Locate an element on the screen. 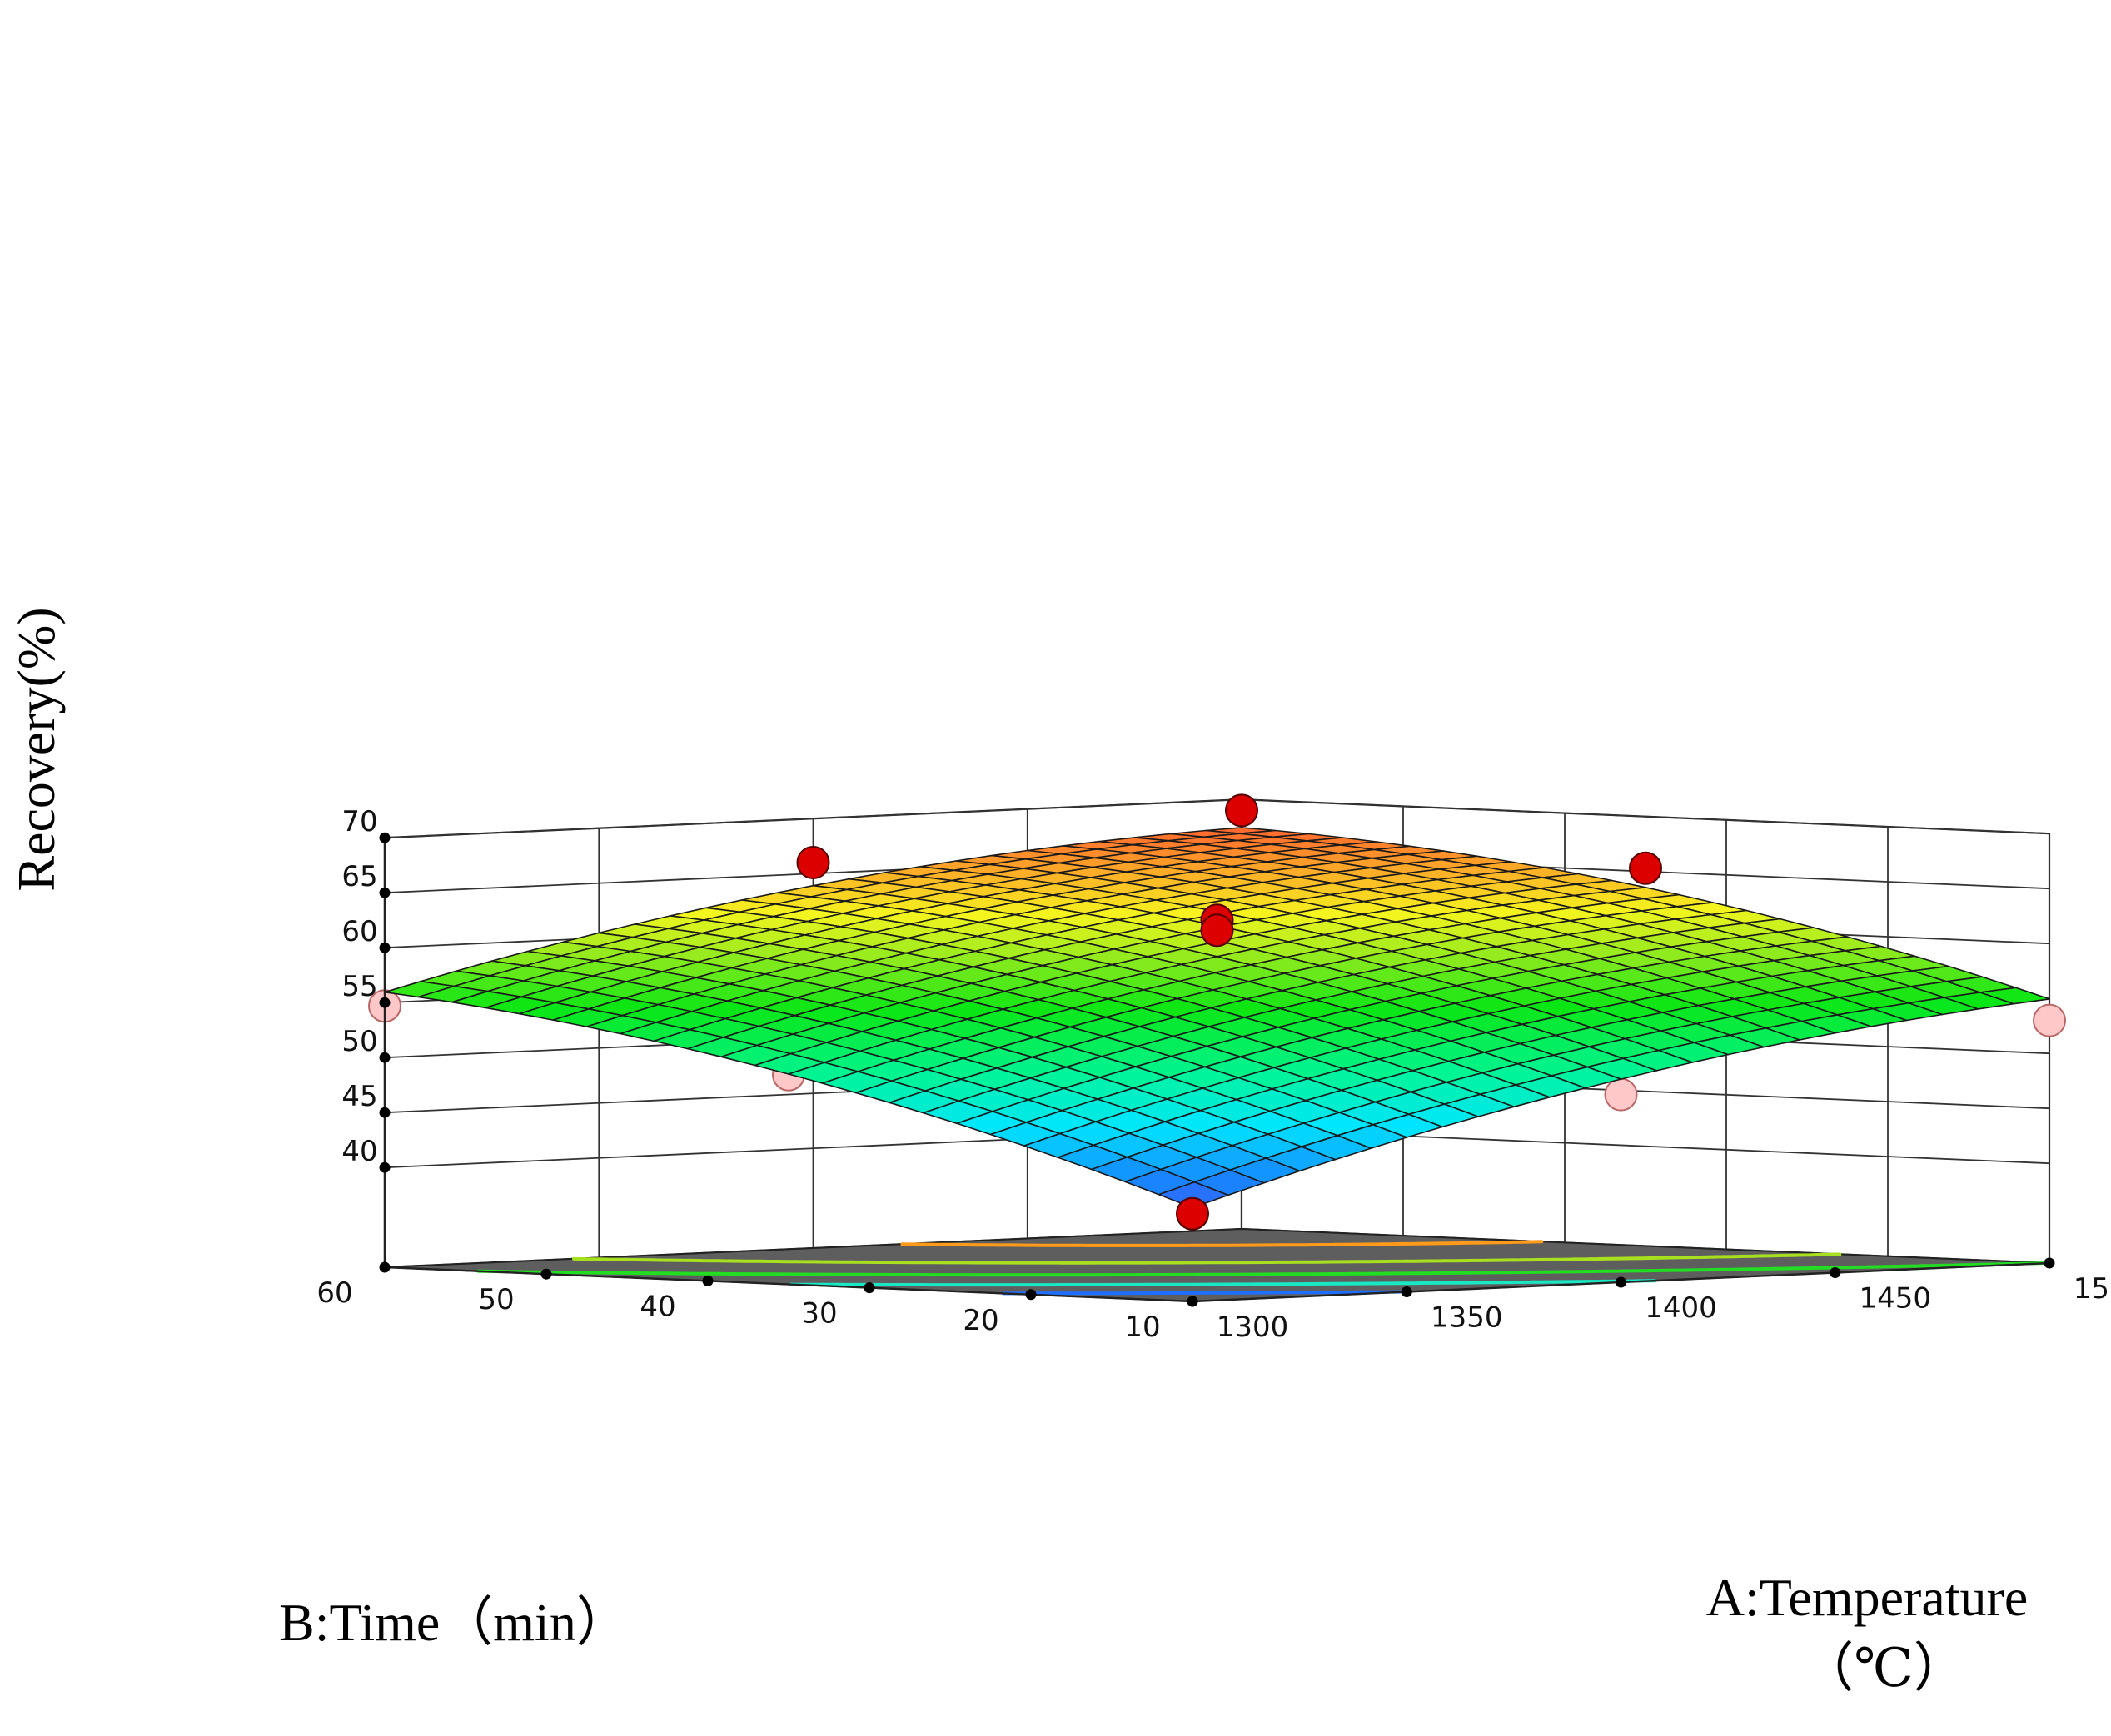 Image resolution: width=2111 pixels, height=1736 pixels. y-tick-label: 50 is located at coordinates (496, 1299).